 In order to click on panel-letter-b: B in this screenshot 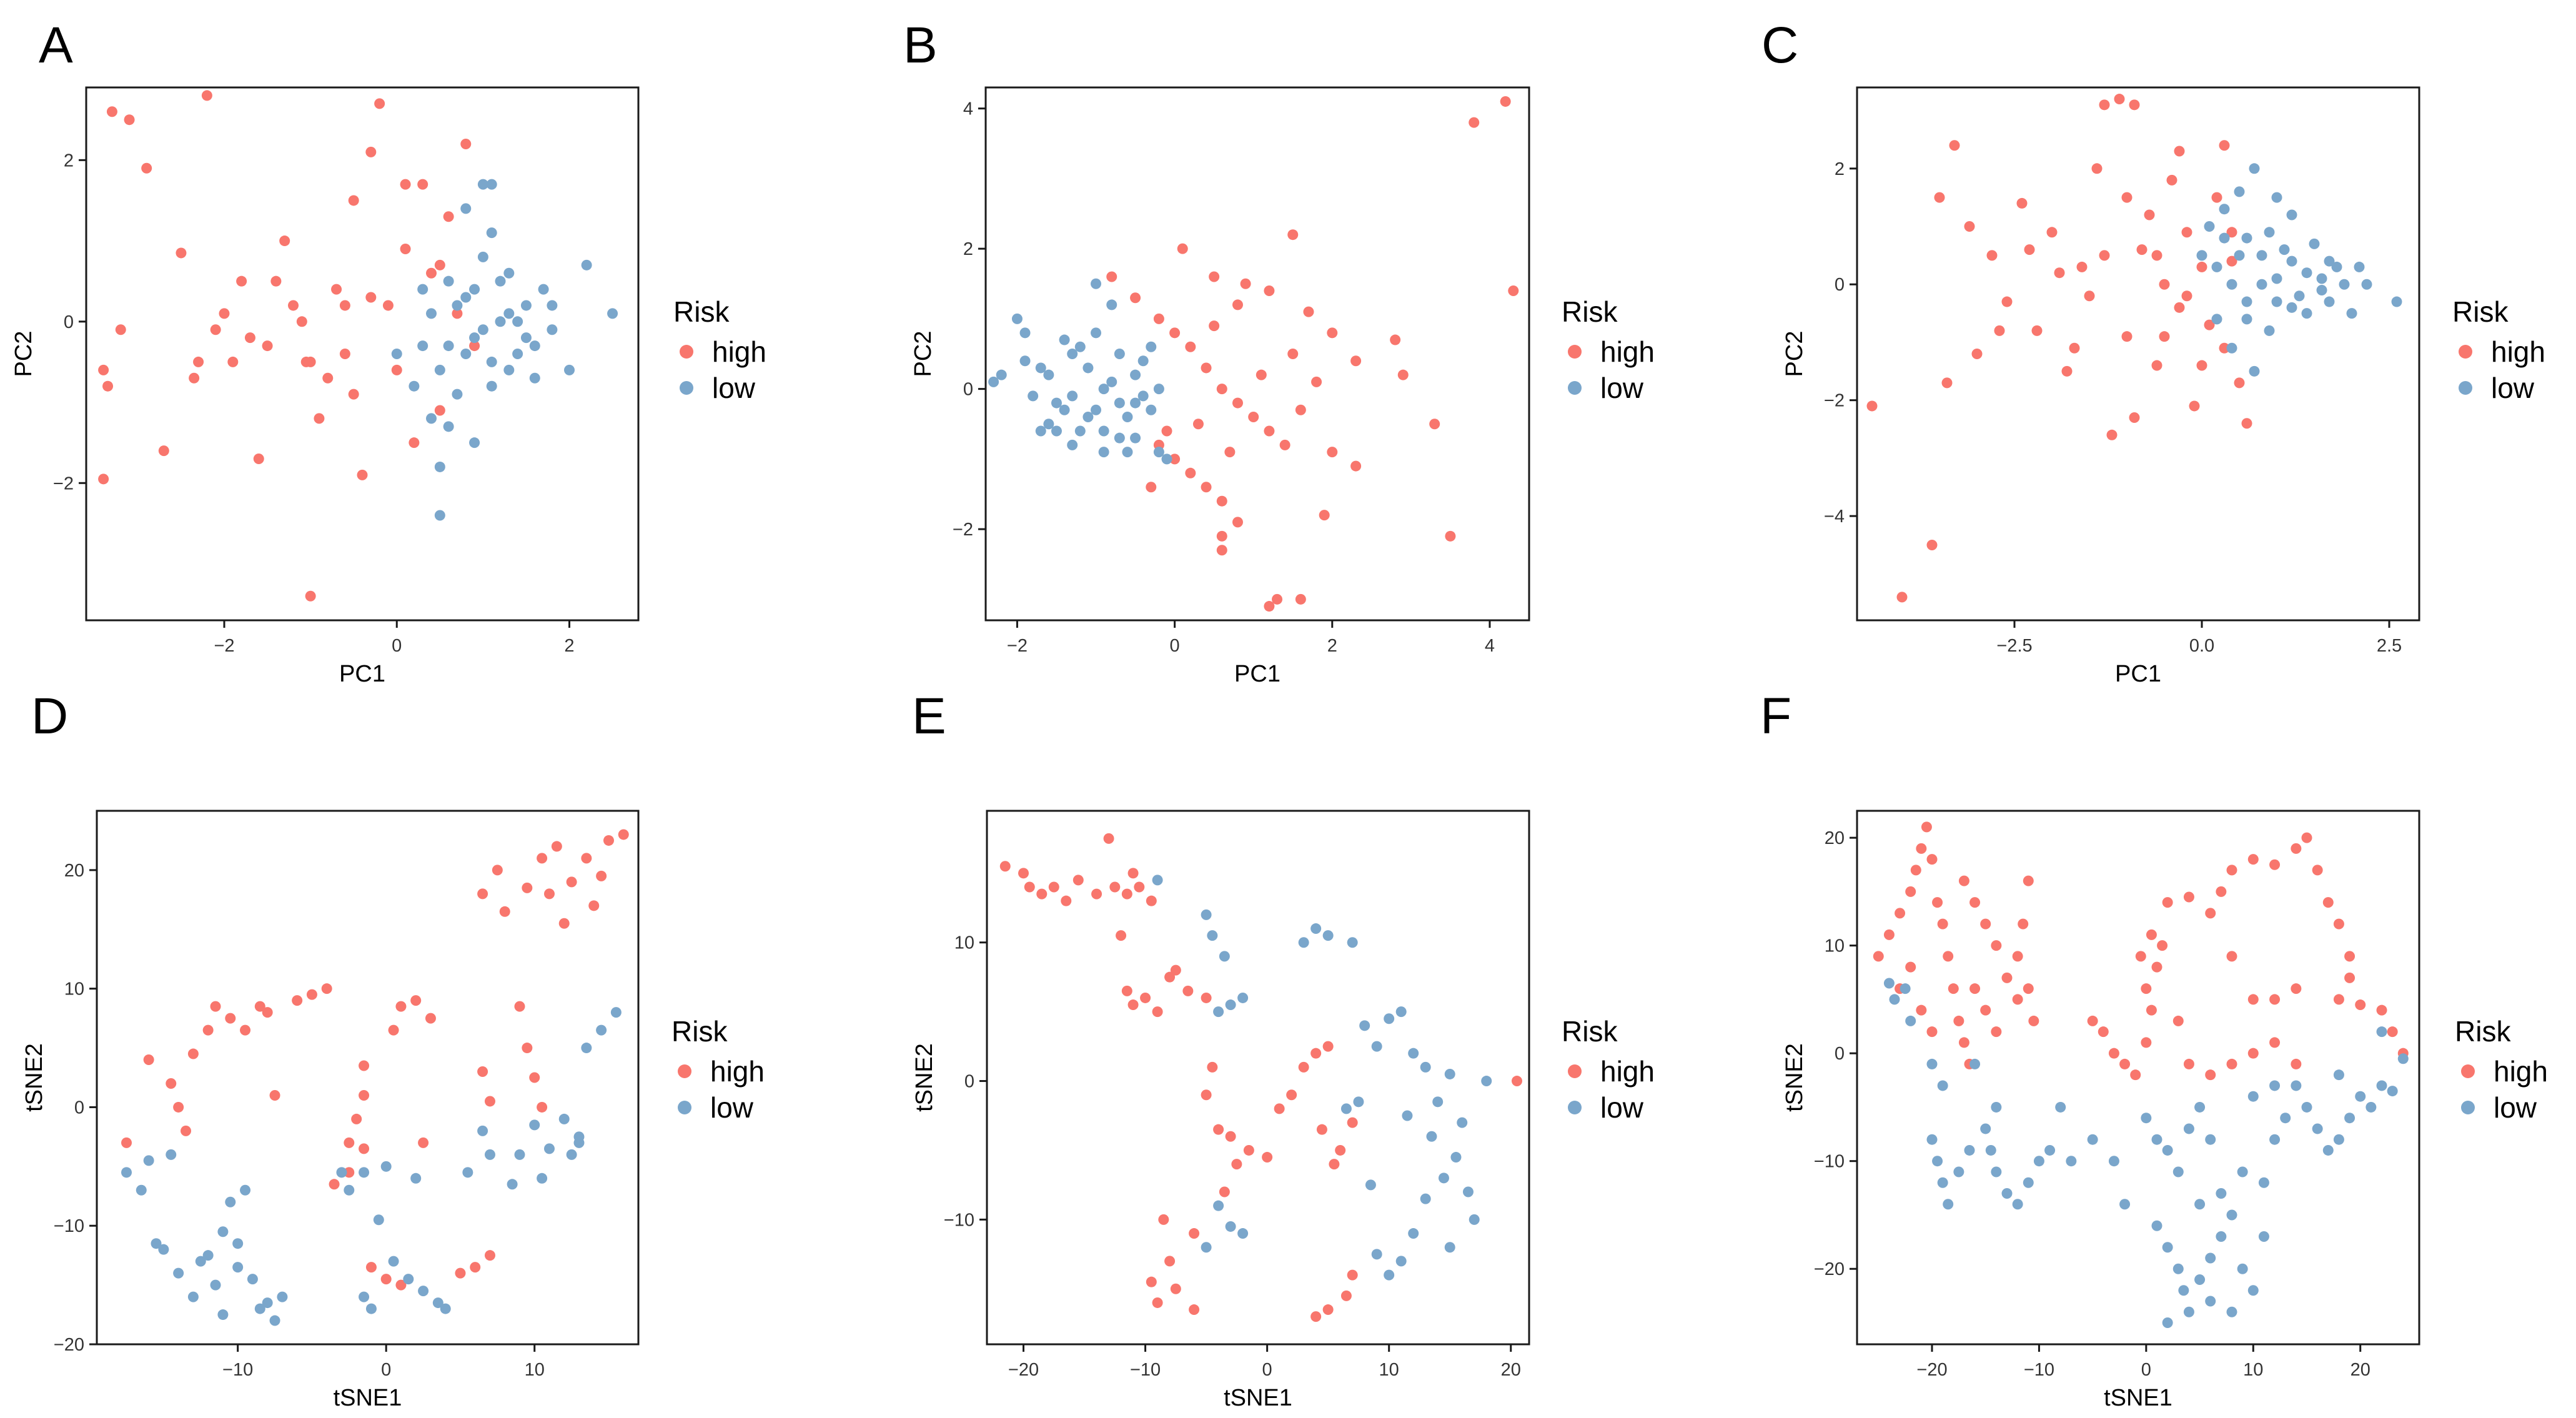, I will do `click(920, 45)`.